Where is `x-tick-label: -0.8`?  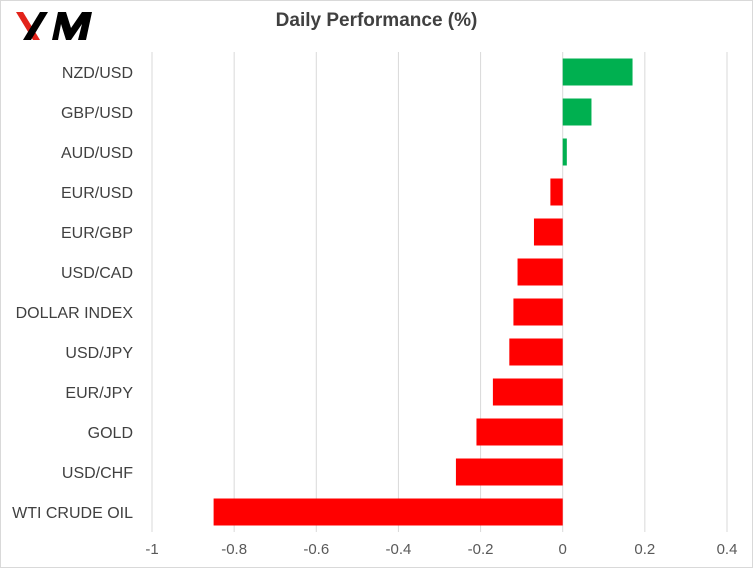
x-tick-label: -0.8 is located at coordinates (234, 549).